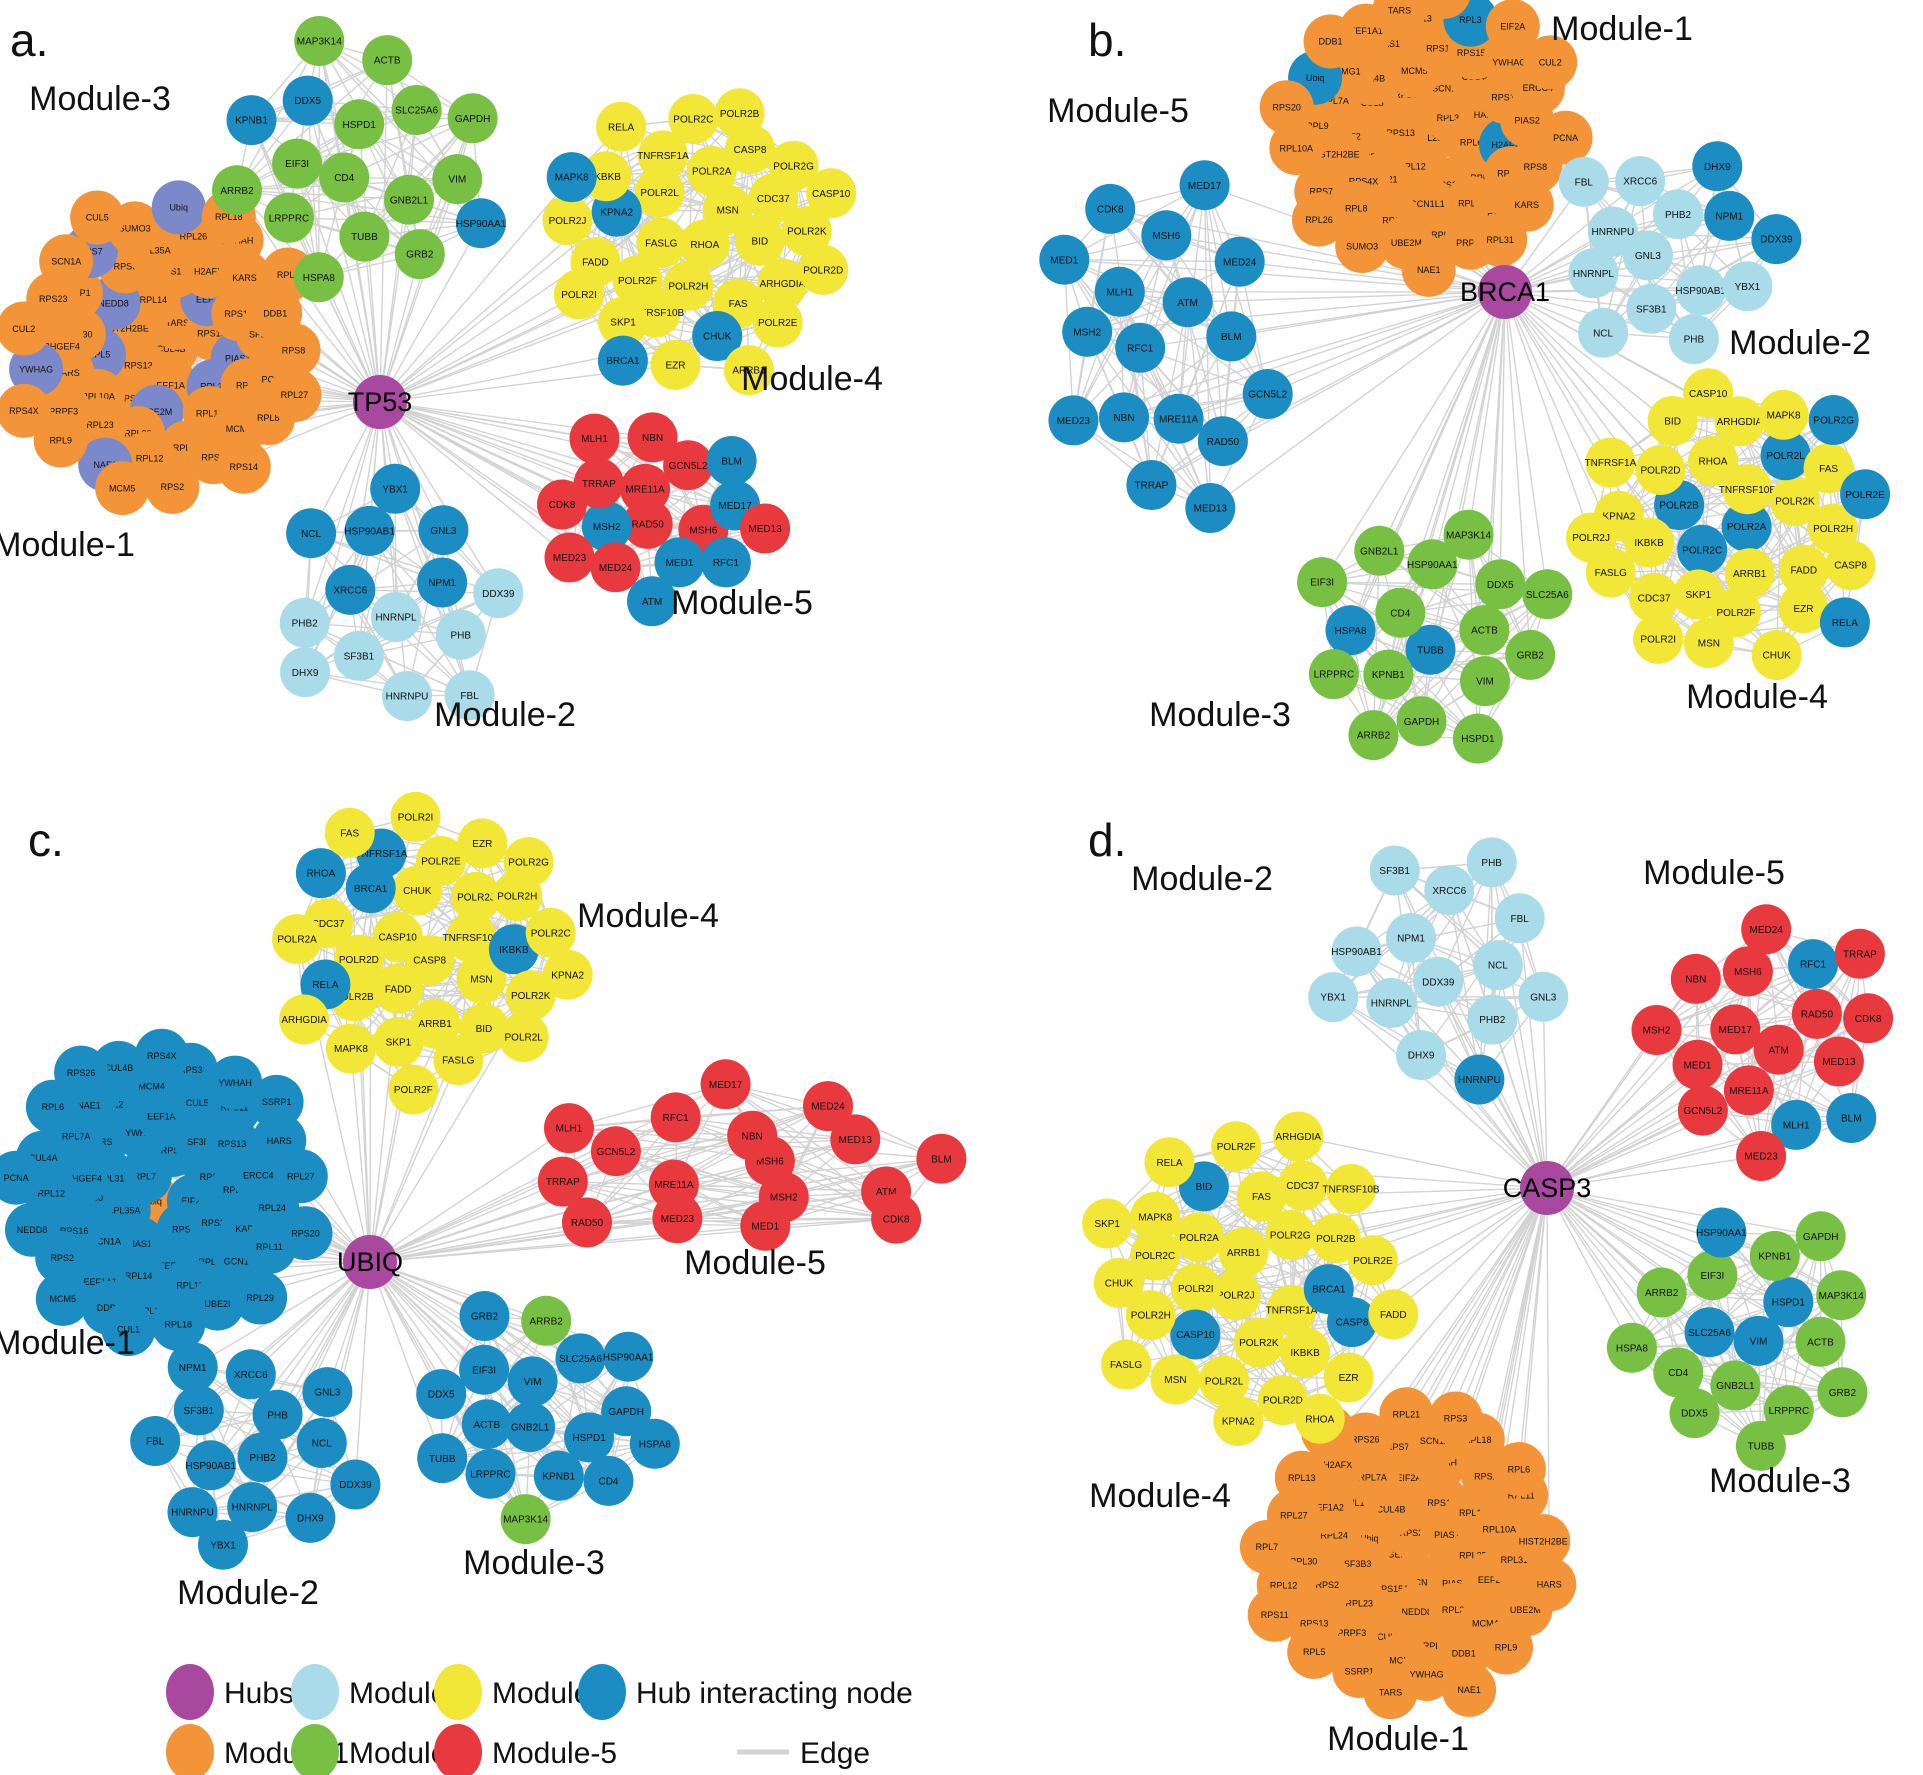 The width and height of the screenshot is (1923, 1775). What do you see at coordinates (370, 1262) in the screenshot?
I see `hub-circle-UBIQ` at bounding box center [370, 1262].